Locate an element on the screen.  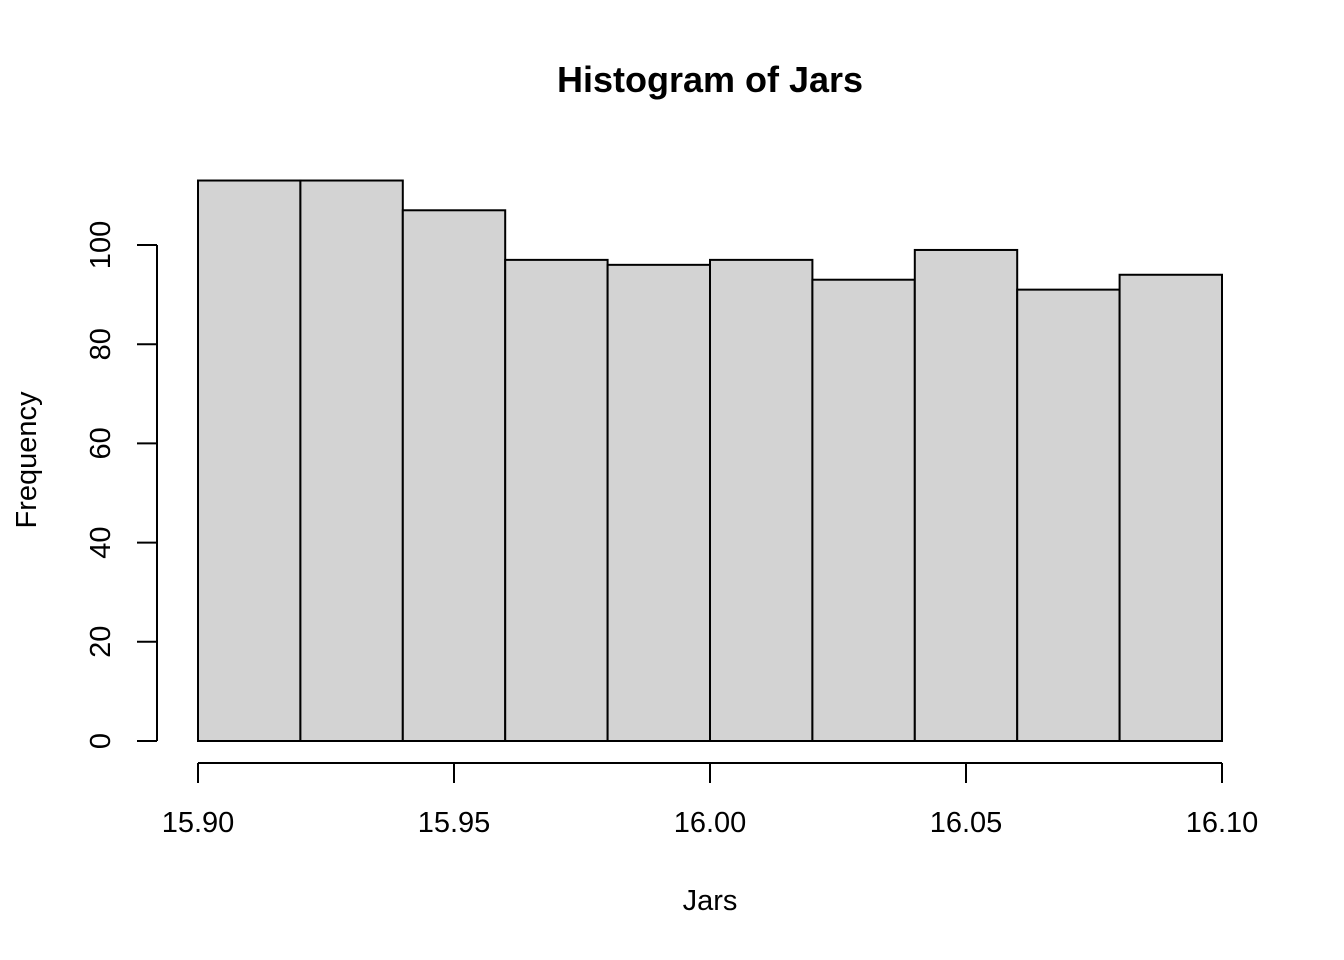
y-tick-label: 0 is located at coordinates (101, 741).